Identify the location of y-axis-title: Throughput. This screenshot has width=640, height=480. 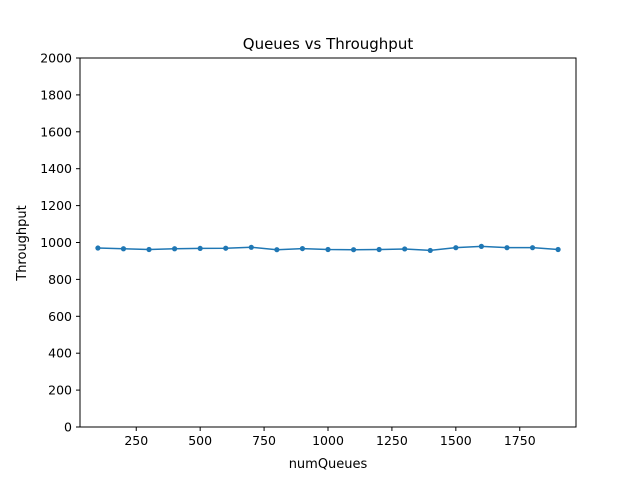
(22, 243).